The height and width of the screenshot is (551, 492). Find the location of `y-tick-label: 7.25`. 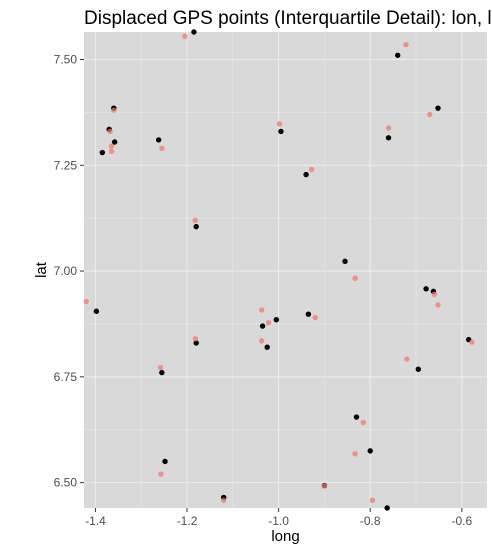

y-tick-label: 7.25 is located at coordinates (66, 165).